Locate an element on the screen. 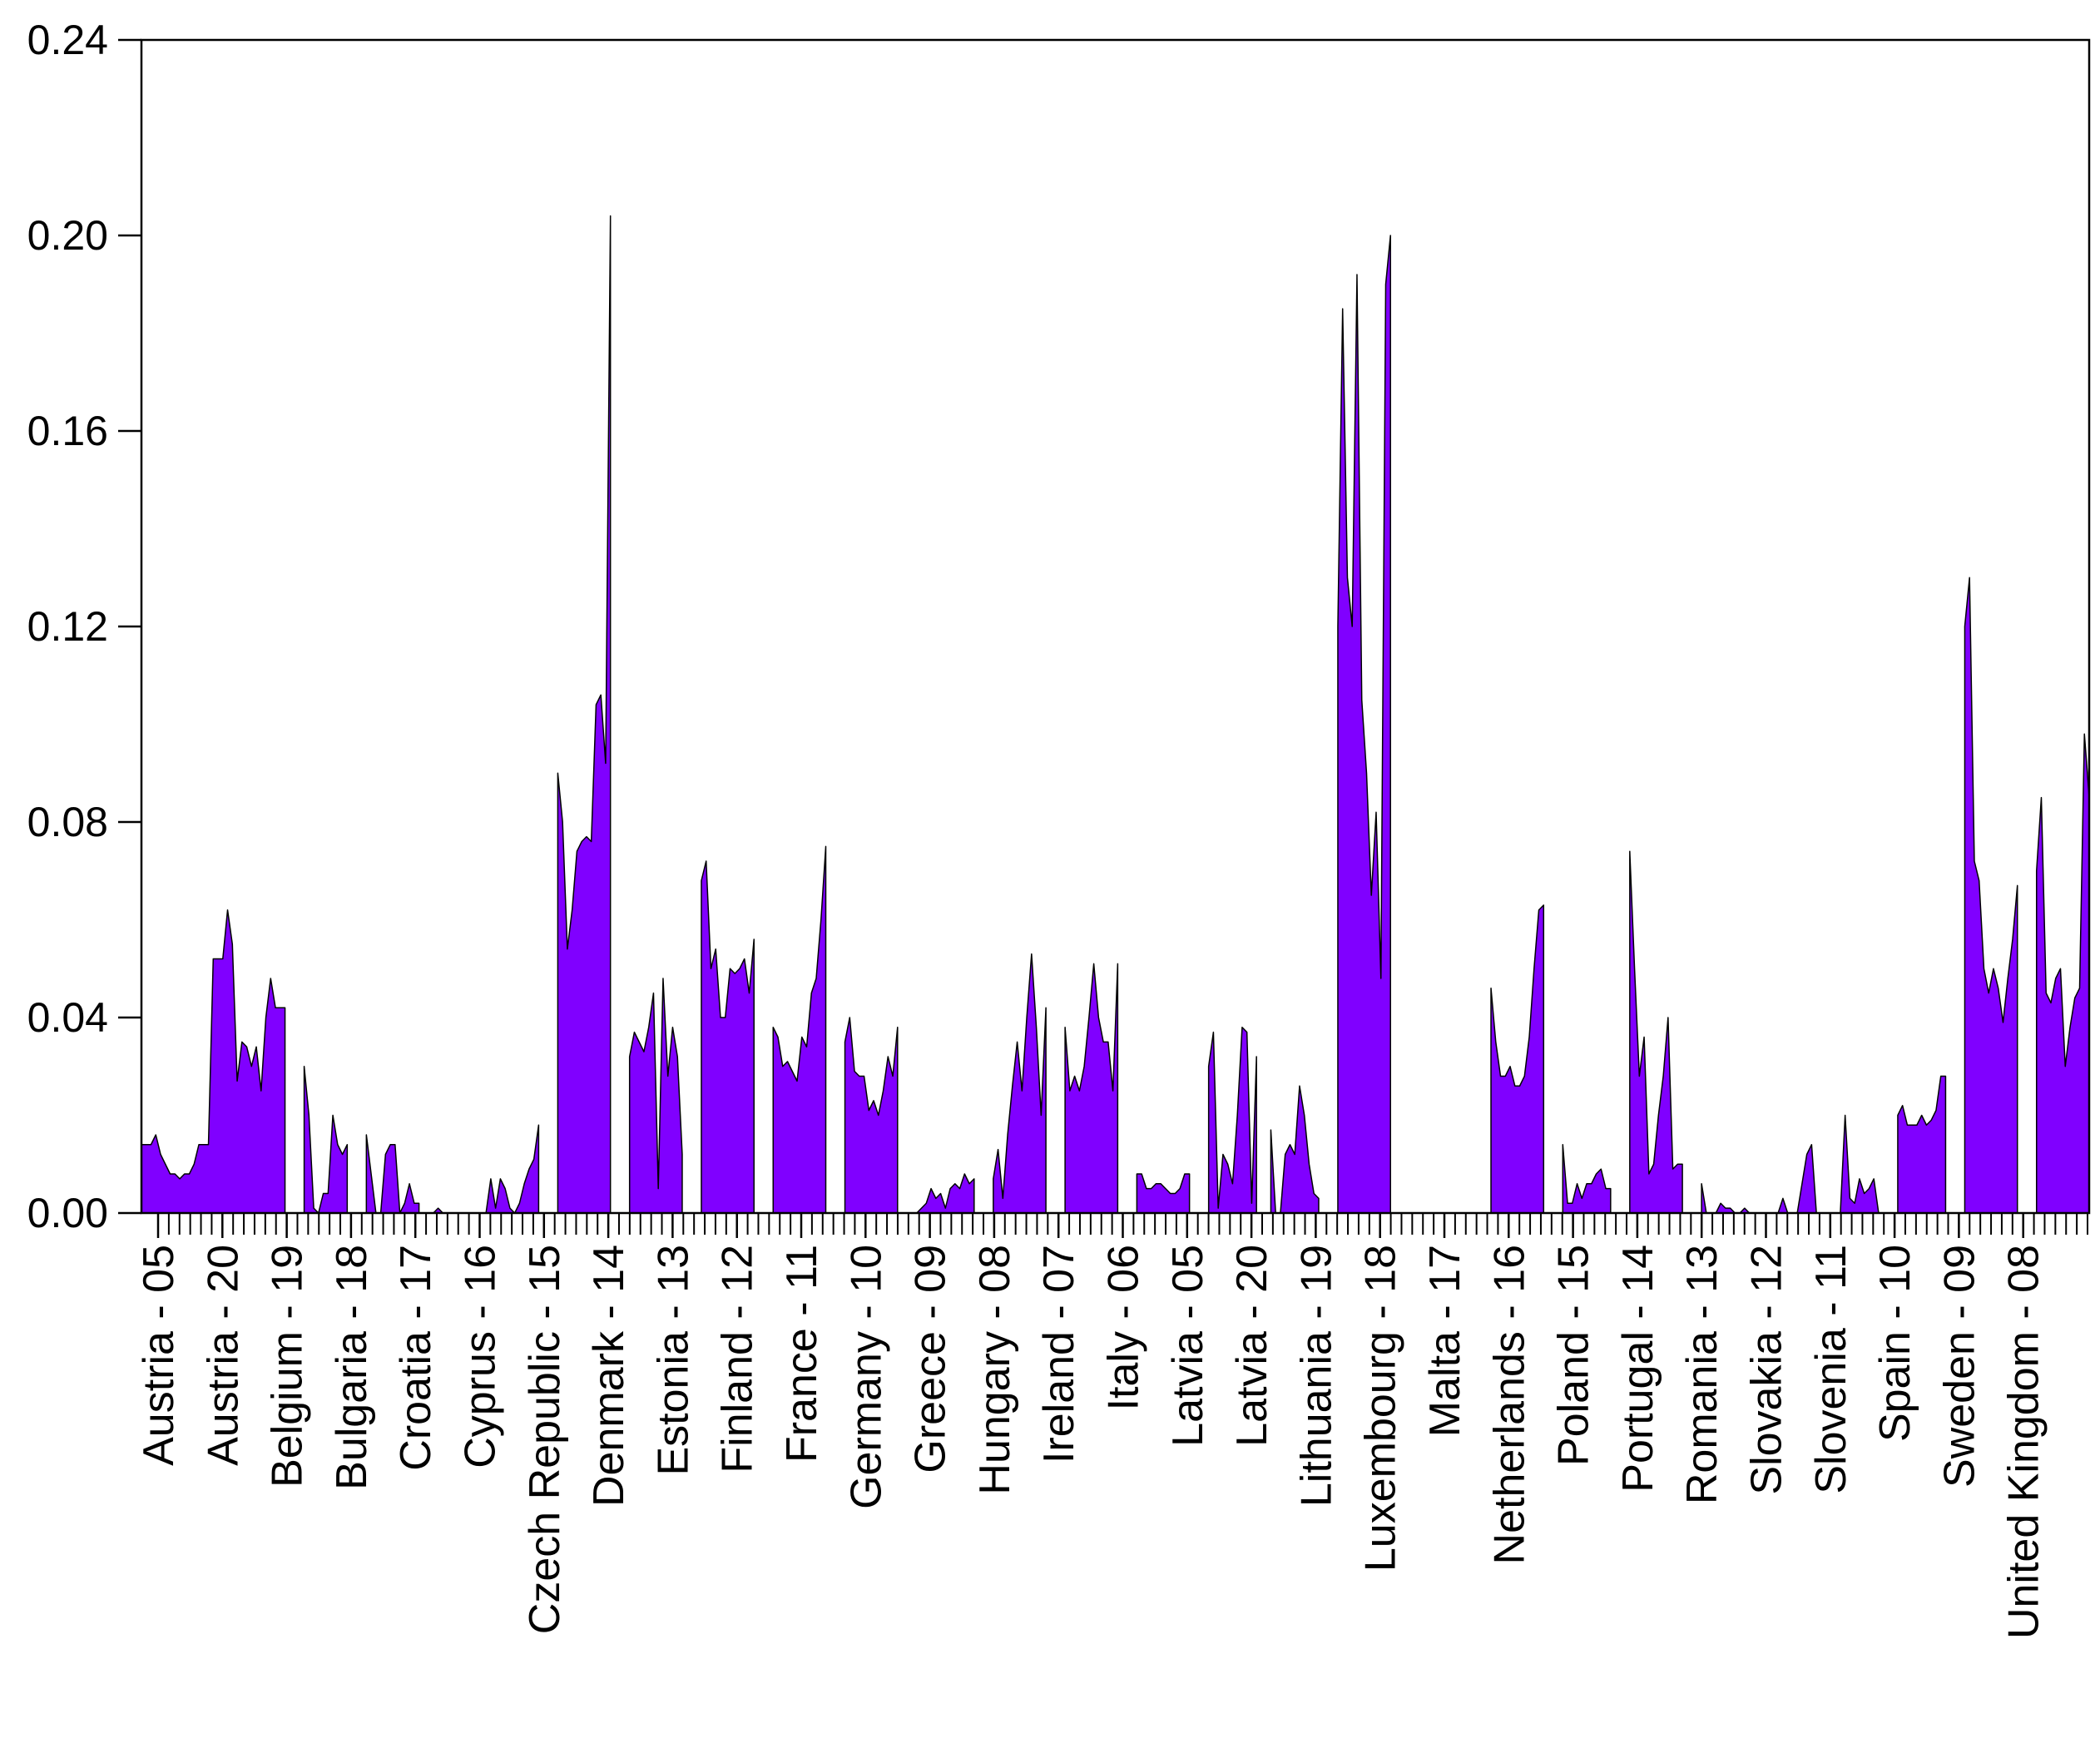 The height and width of the screenshot is (1753, 2100). y-tick-label: 0.16 is located at coordinates (67, 431).